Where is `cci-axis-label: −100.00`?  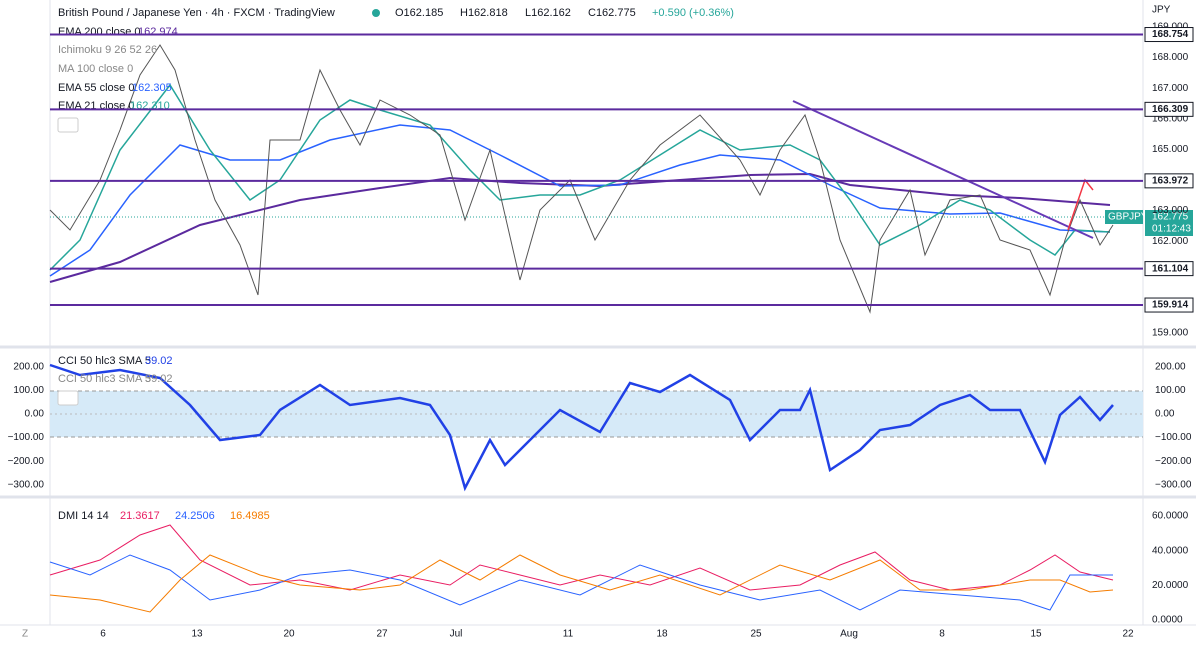
cci-axis-label: −100.00 is located at coordinates (1173, 437).